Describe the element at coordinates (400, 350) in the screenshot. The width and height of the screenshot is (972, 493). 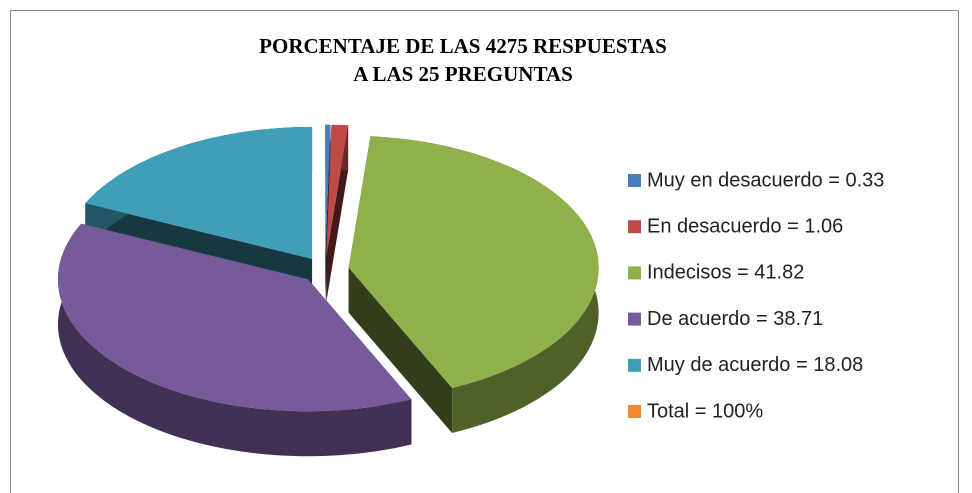
I see `slice-wall` at that location.